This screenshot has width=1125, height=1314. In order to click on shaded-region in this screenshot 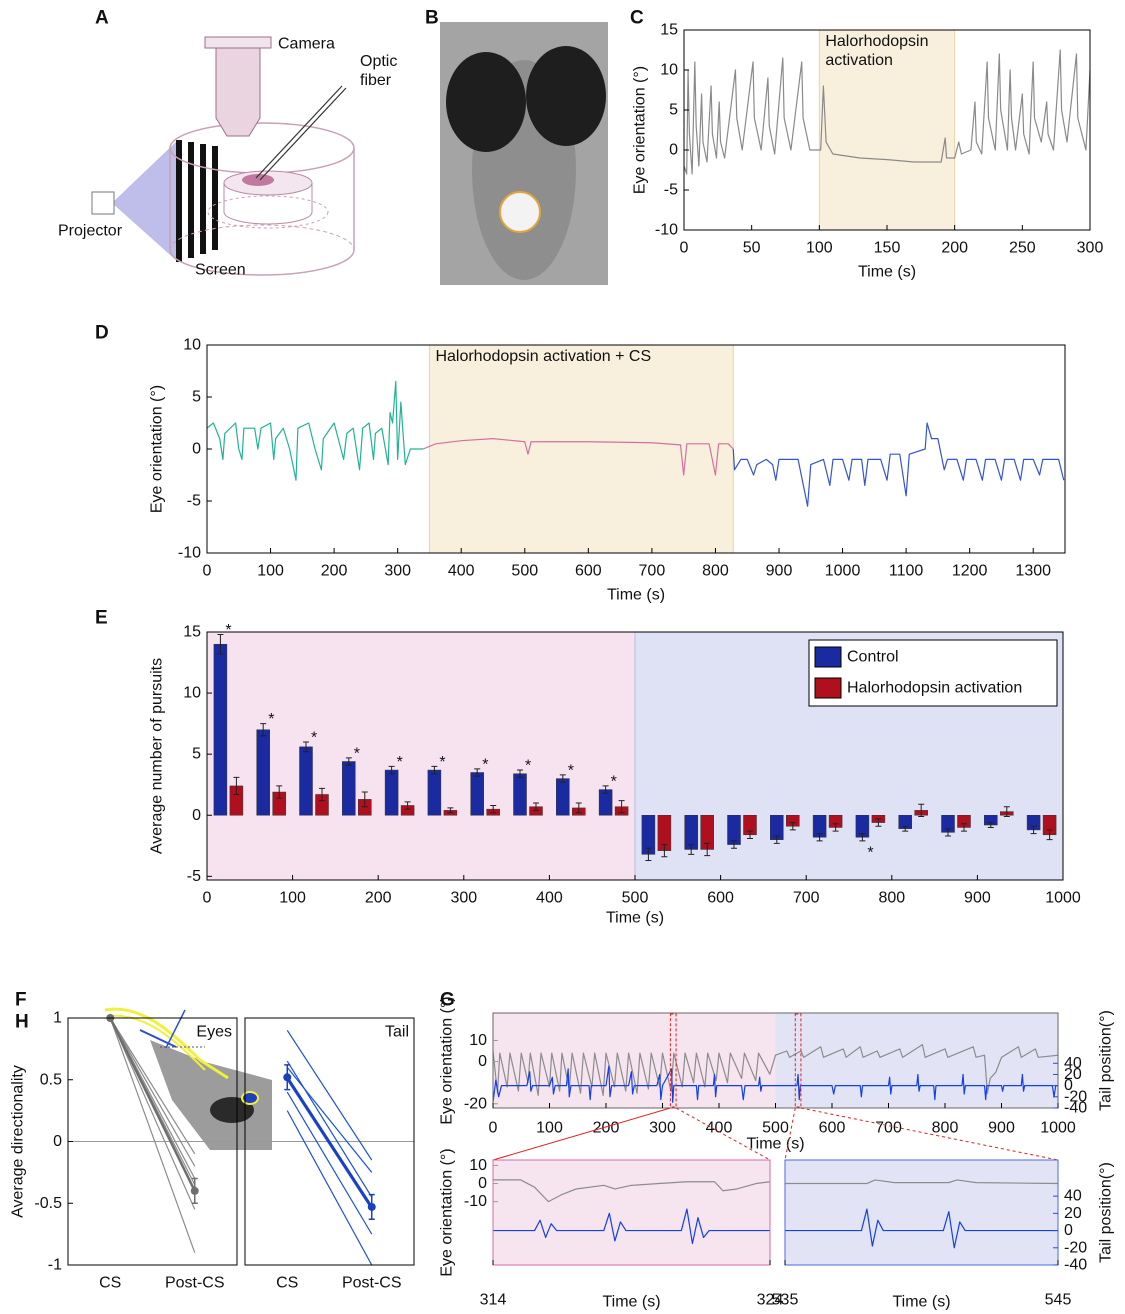, I will do `click(421, 756)`.